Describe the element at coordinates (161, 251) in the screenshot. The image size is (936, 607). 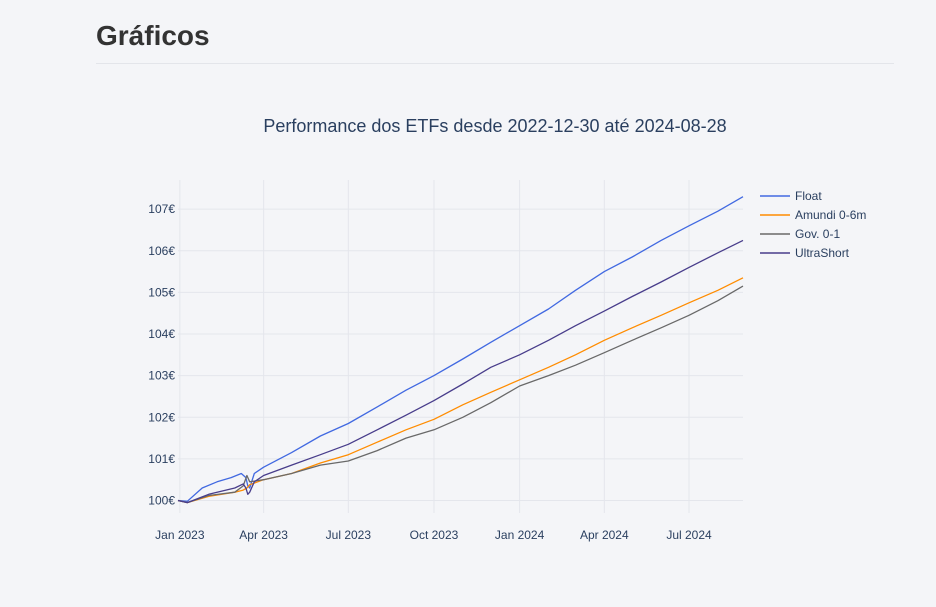
I see `y-tick-label: 106€` at that location.